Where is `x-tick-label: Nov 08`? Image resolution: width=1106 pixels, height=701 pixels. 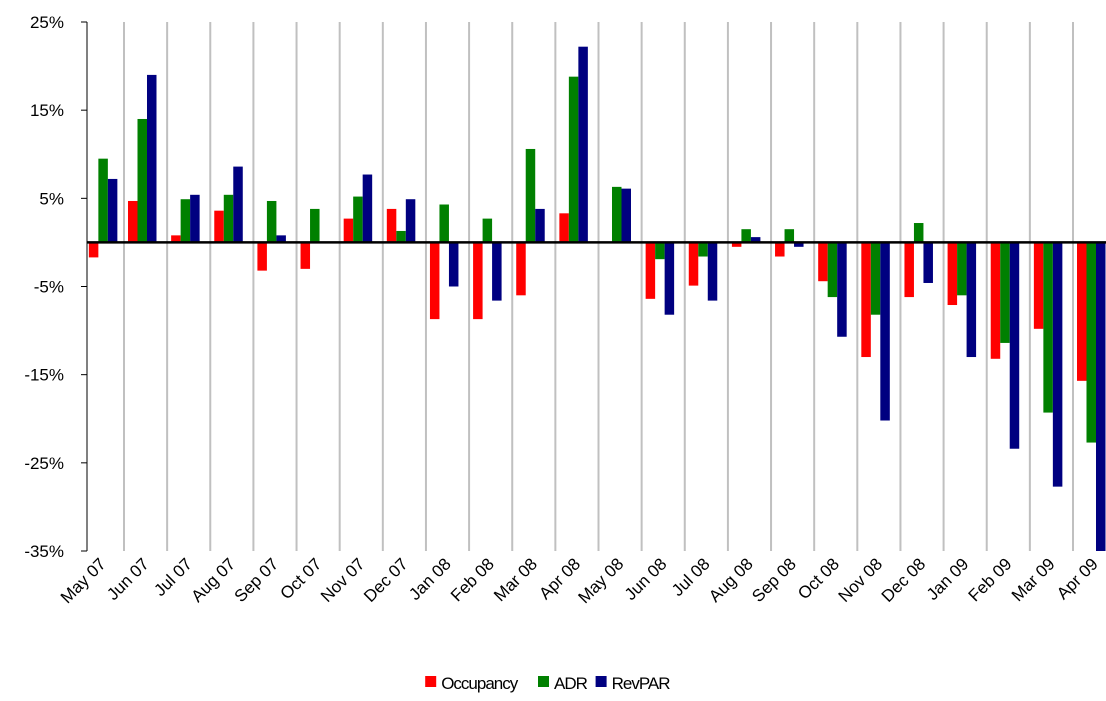
x-tick-label: Nov 08 is located at coordinates (861, 580).